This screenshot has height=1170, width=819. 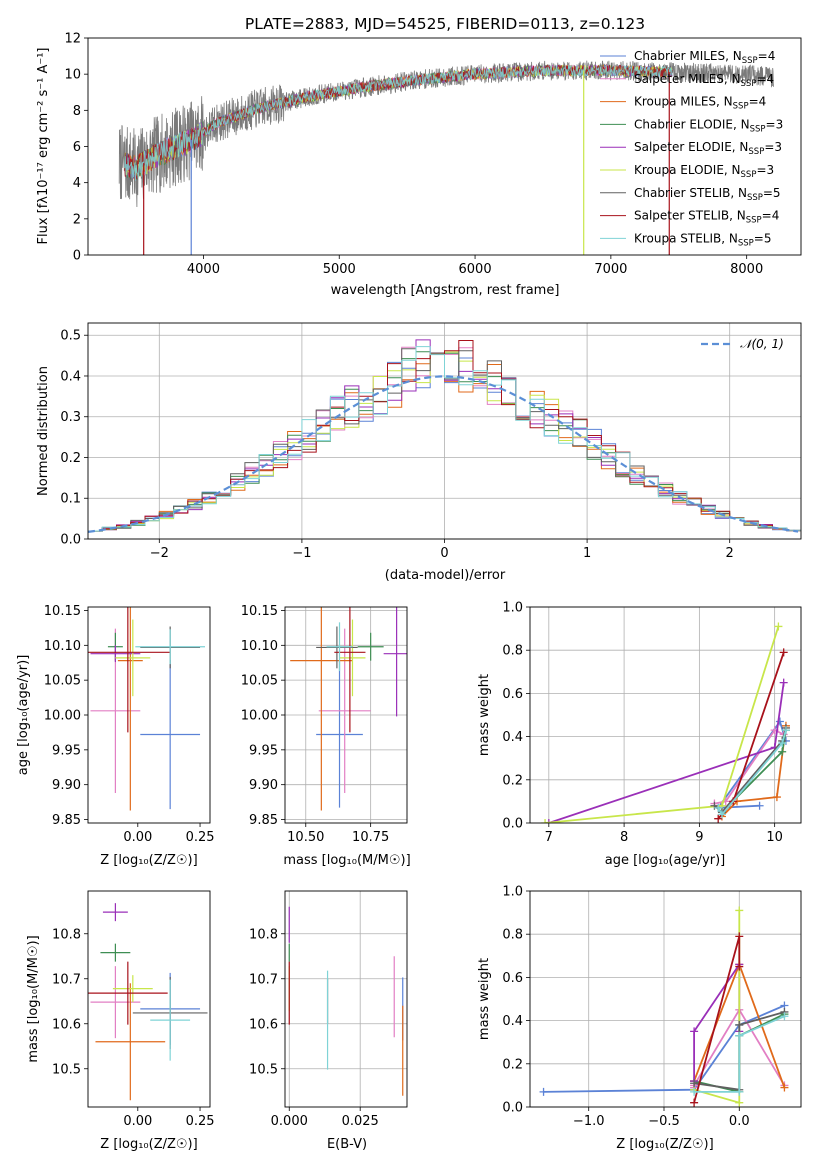 What do you see at coordinates (589, 1121) in the screenshot?
I see `x-tick-label: −1.0` at bounding box center [589, 1121].